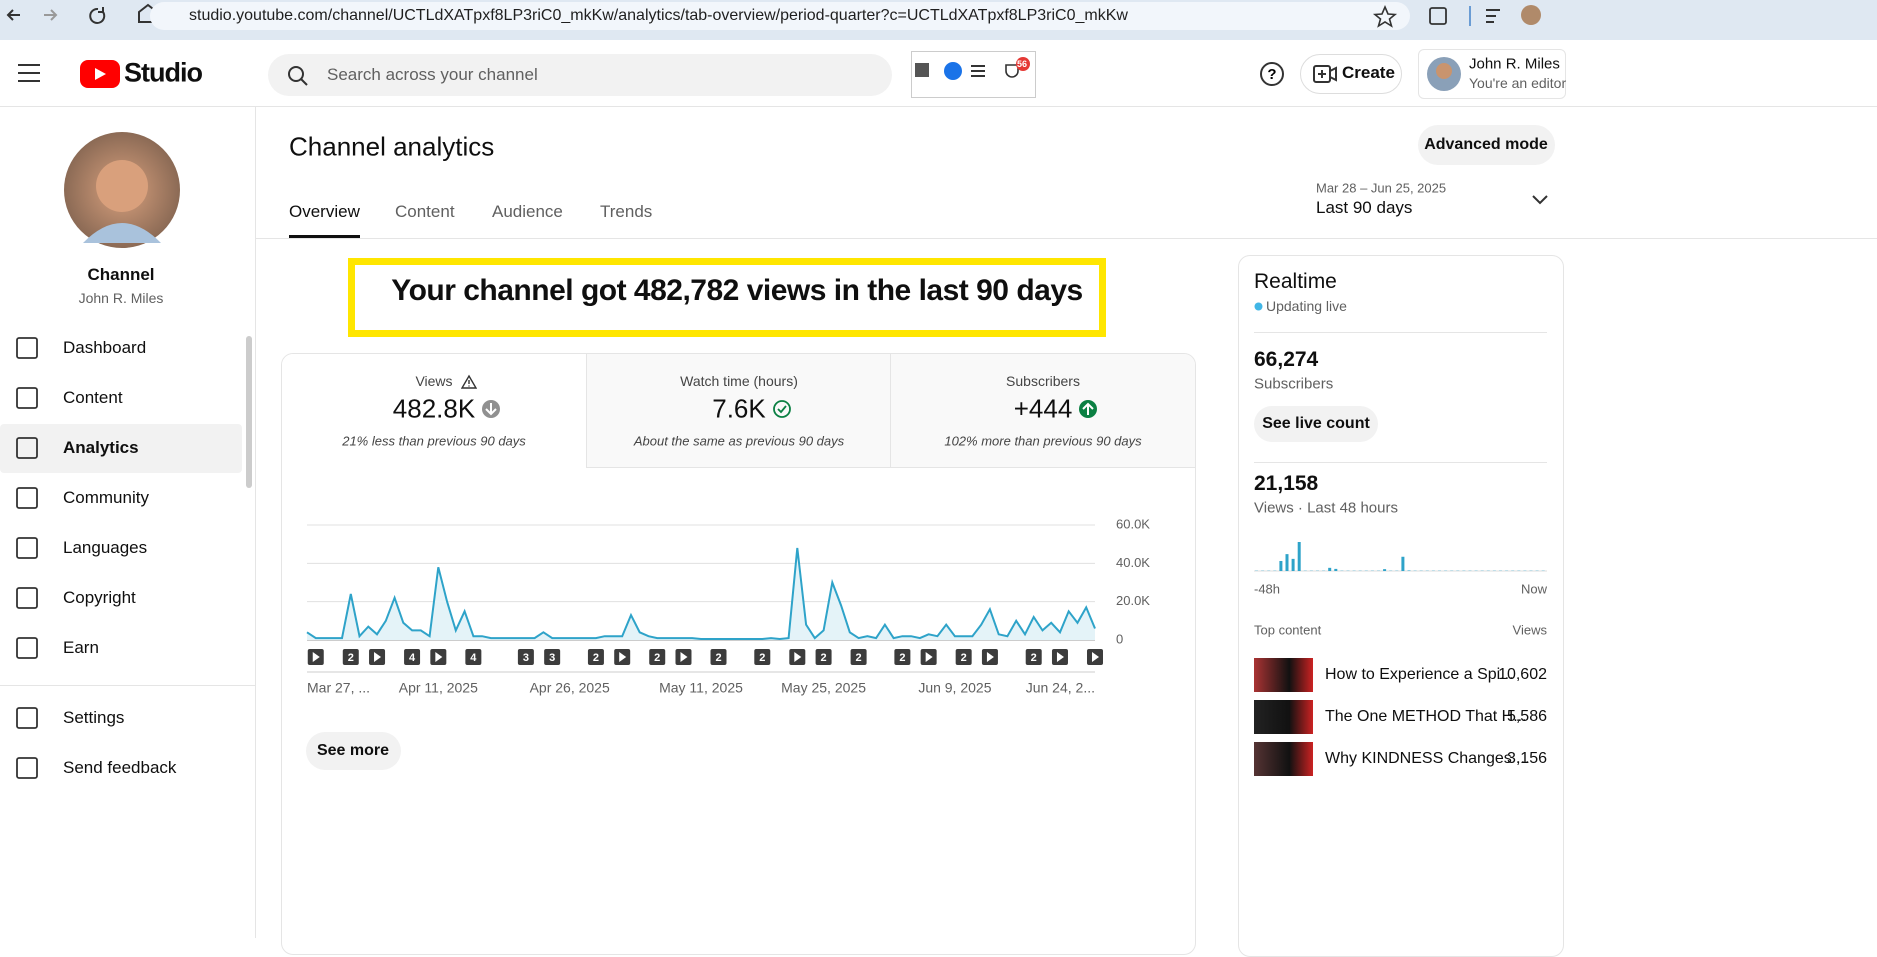 This screenshot has width=1877, height=957. What do you see at coordinates (1133, 523) in the screenshot?
I see `y-tick-label: 60.0K` at bounding box center [1133, 523].